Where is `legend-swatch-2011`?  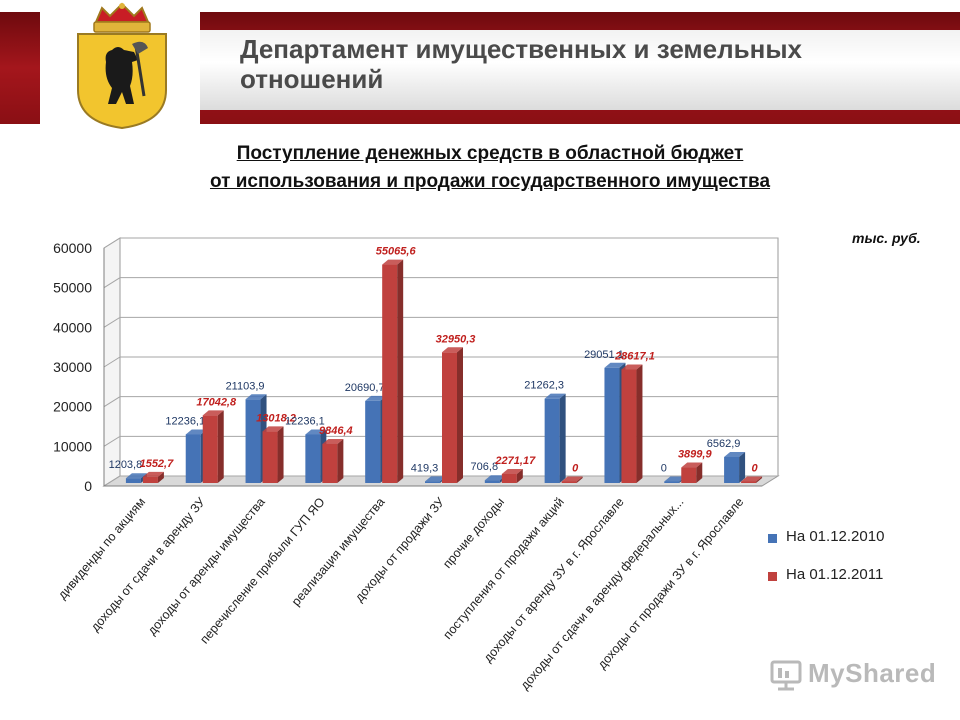
legend-swatch-2011 is located at coordinates (772, 576).